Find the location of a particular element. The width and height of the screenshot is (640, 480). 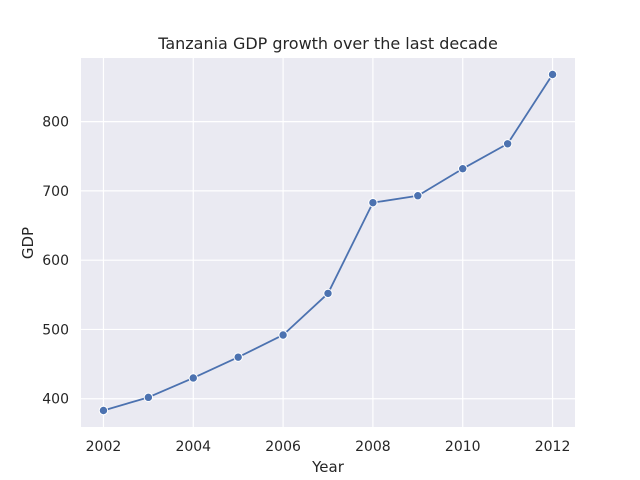

y-tick-label: 400 is located at coordinates (55, 400).